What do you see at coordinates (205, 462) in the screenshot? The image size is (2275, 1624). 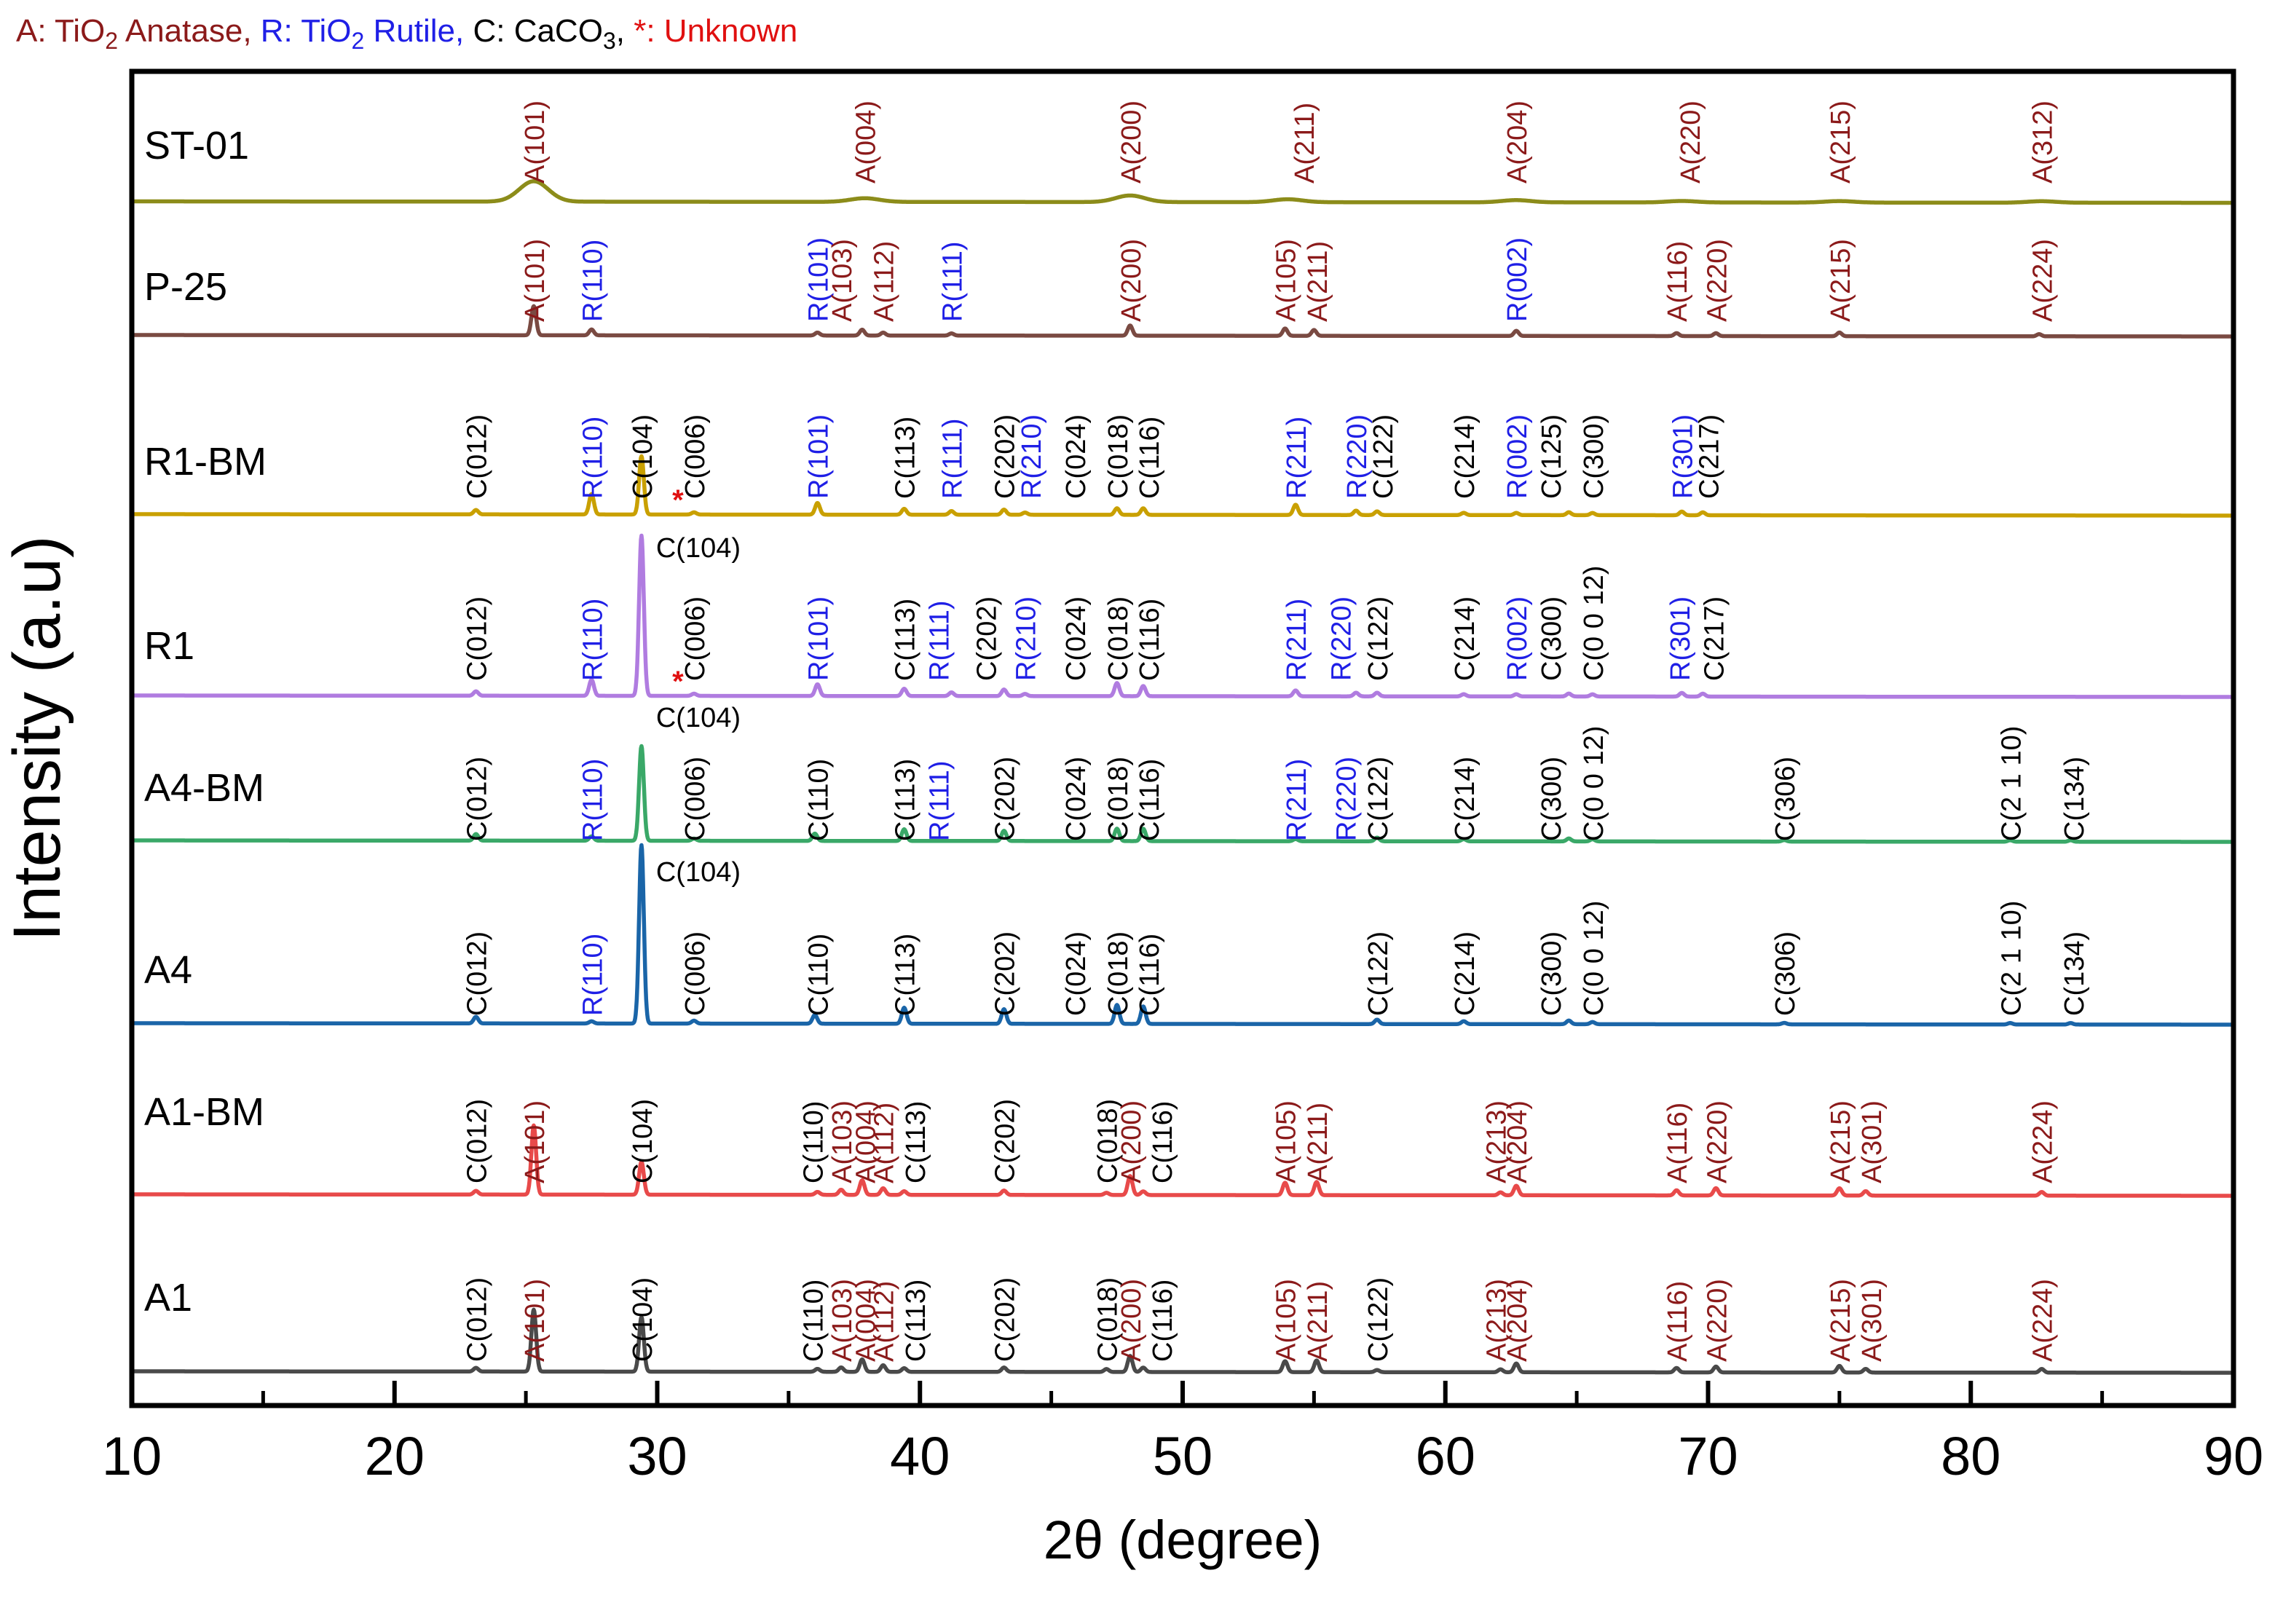 I see `series-name-r1-bm: R1-BM` at bounding box center [205, 462].